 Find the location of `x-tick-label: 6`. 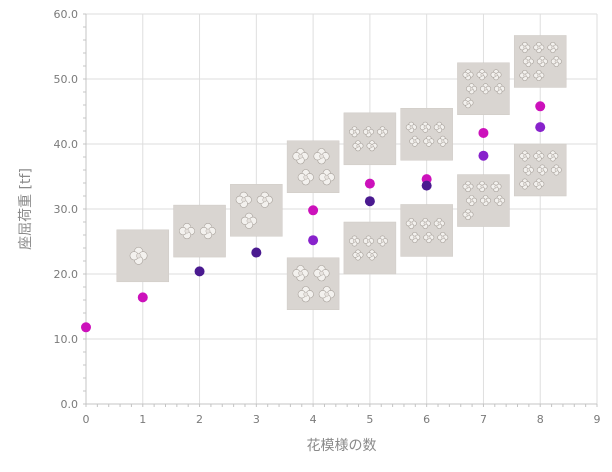

x-tick-label: 6 is located at coordinates (426, 419).